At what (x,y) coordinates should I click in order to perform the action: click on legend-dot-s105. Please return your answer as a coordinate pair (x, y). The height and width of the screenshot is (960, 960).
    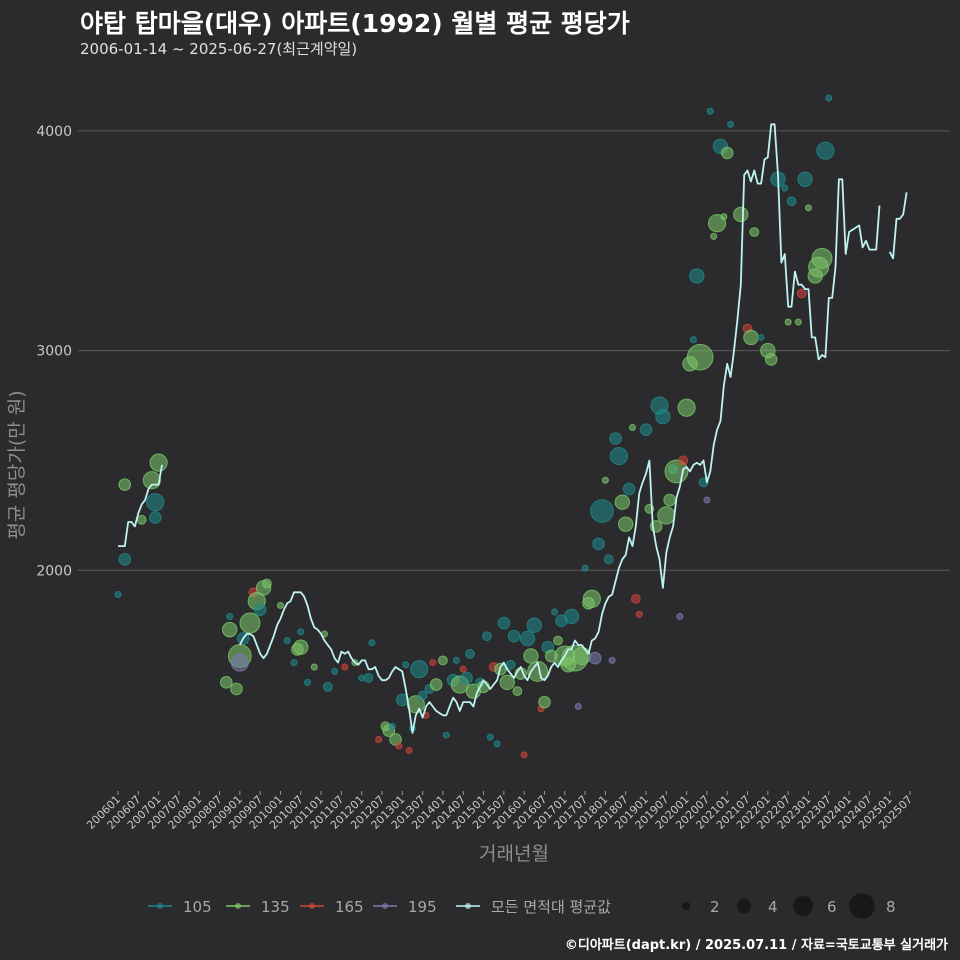
    Looking at the image, I should click on (160, 906).